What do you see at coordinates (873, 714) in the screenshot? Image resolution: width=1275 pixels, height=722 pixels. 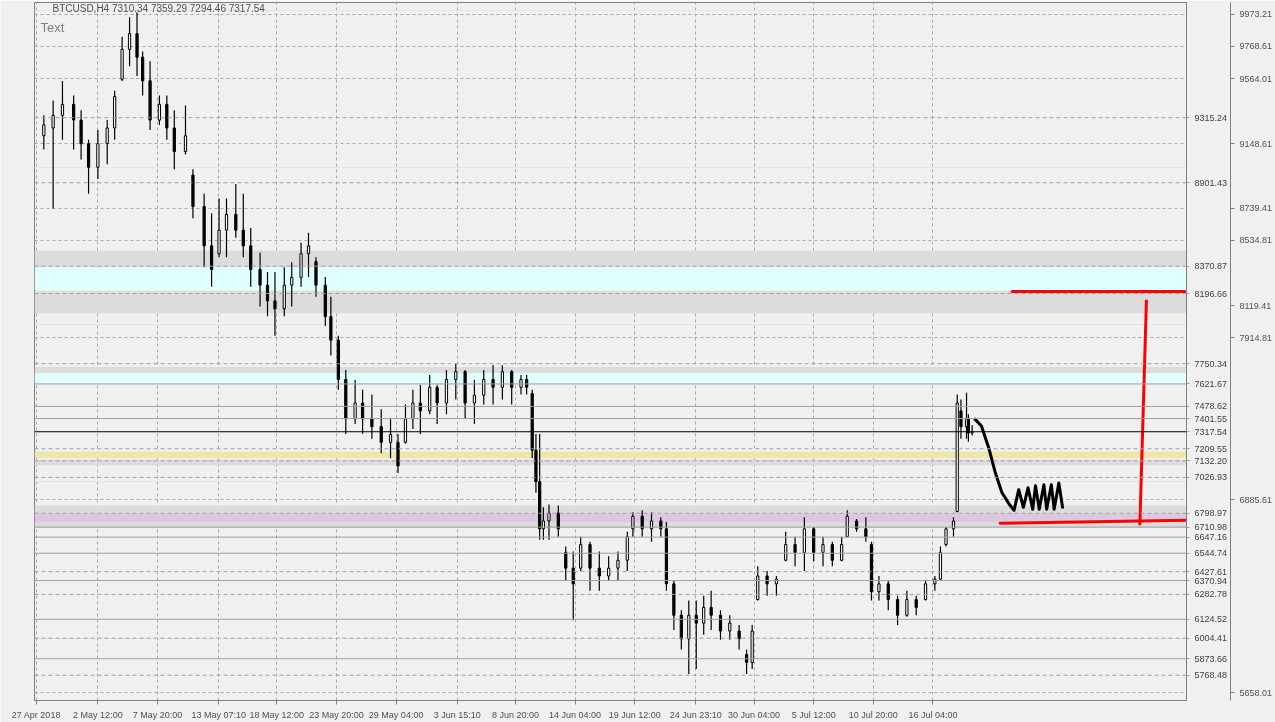 I see `x-tick-label: 10 Jul 20:00` at bounding box center [873, 714].